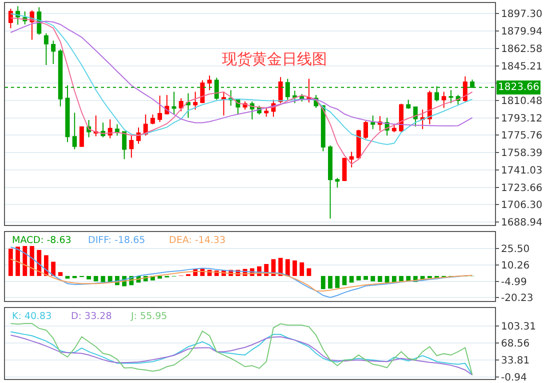  I want to click on y-tick-label: 1793.12, so click(521, 118).